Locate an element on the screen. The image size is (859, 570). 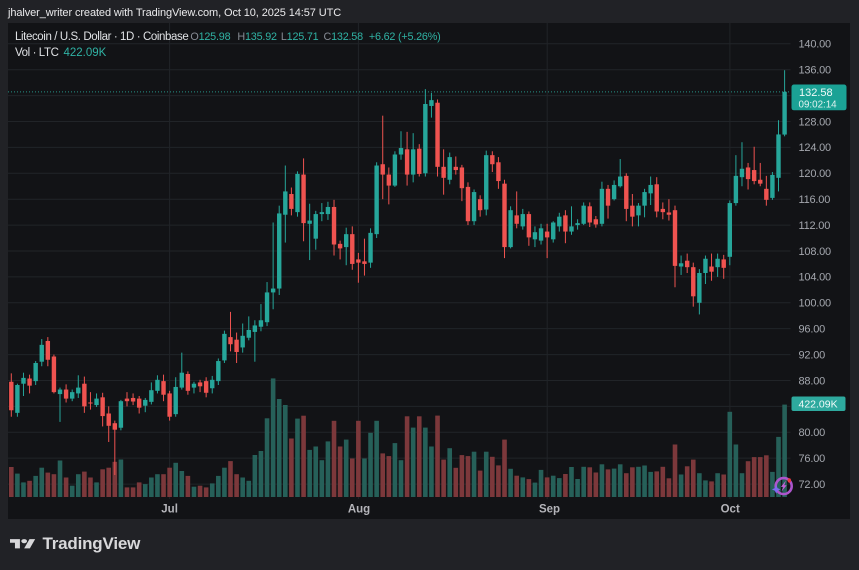
svg-text: 88.00 is located at coordinates (812, 381).